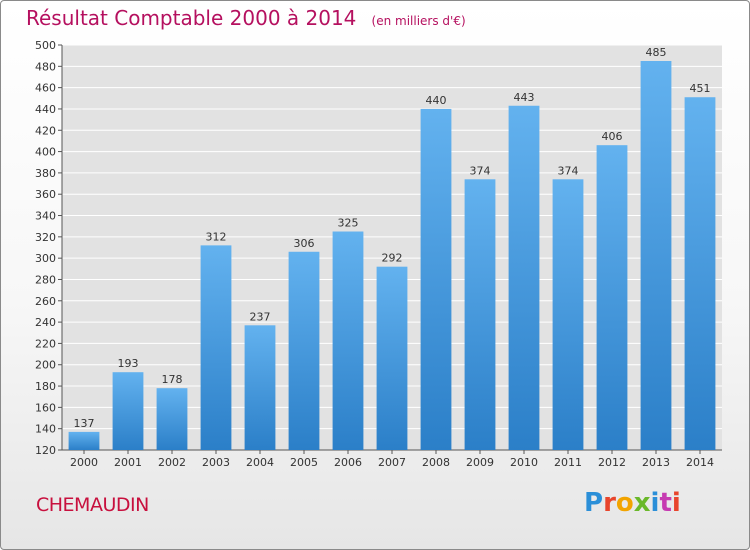 This screenshot has width=750, height=550. Describe the element at coordinates (700, 273) in the screenshot. I see `bar-2014` at that location.